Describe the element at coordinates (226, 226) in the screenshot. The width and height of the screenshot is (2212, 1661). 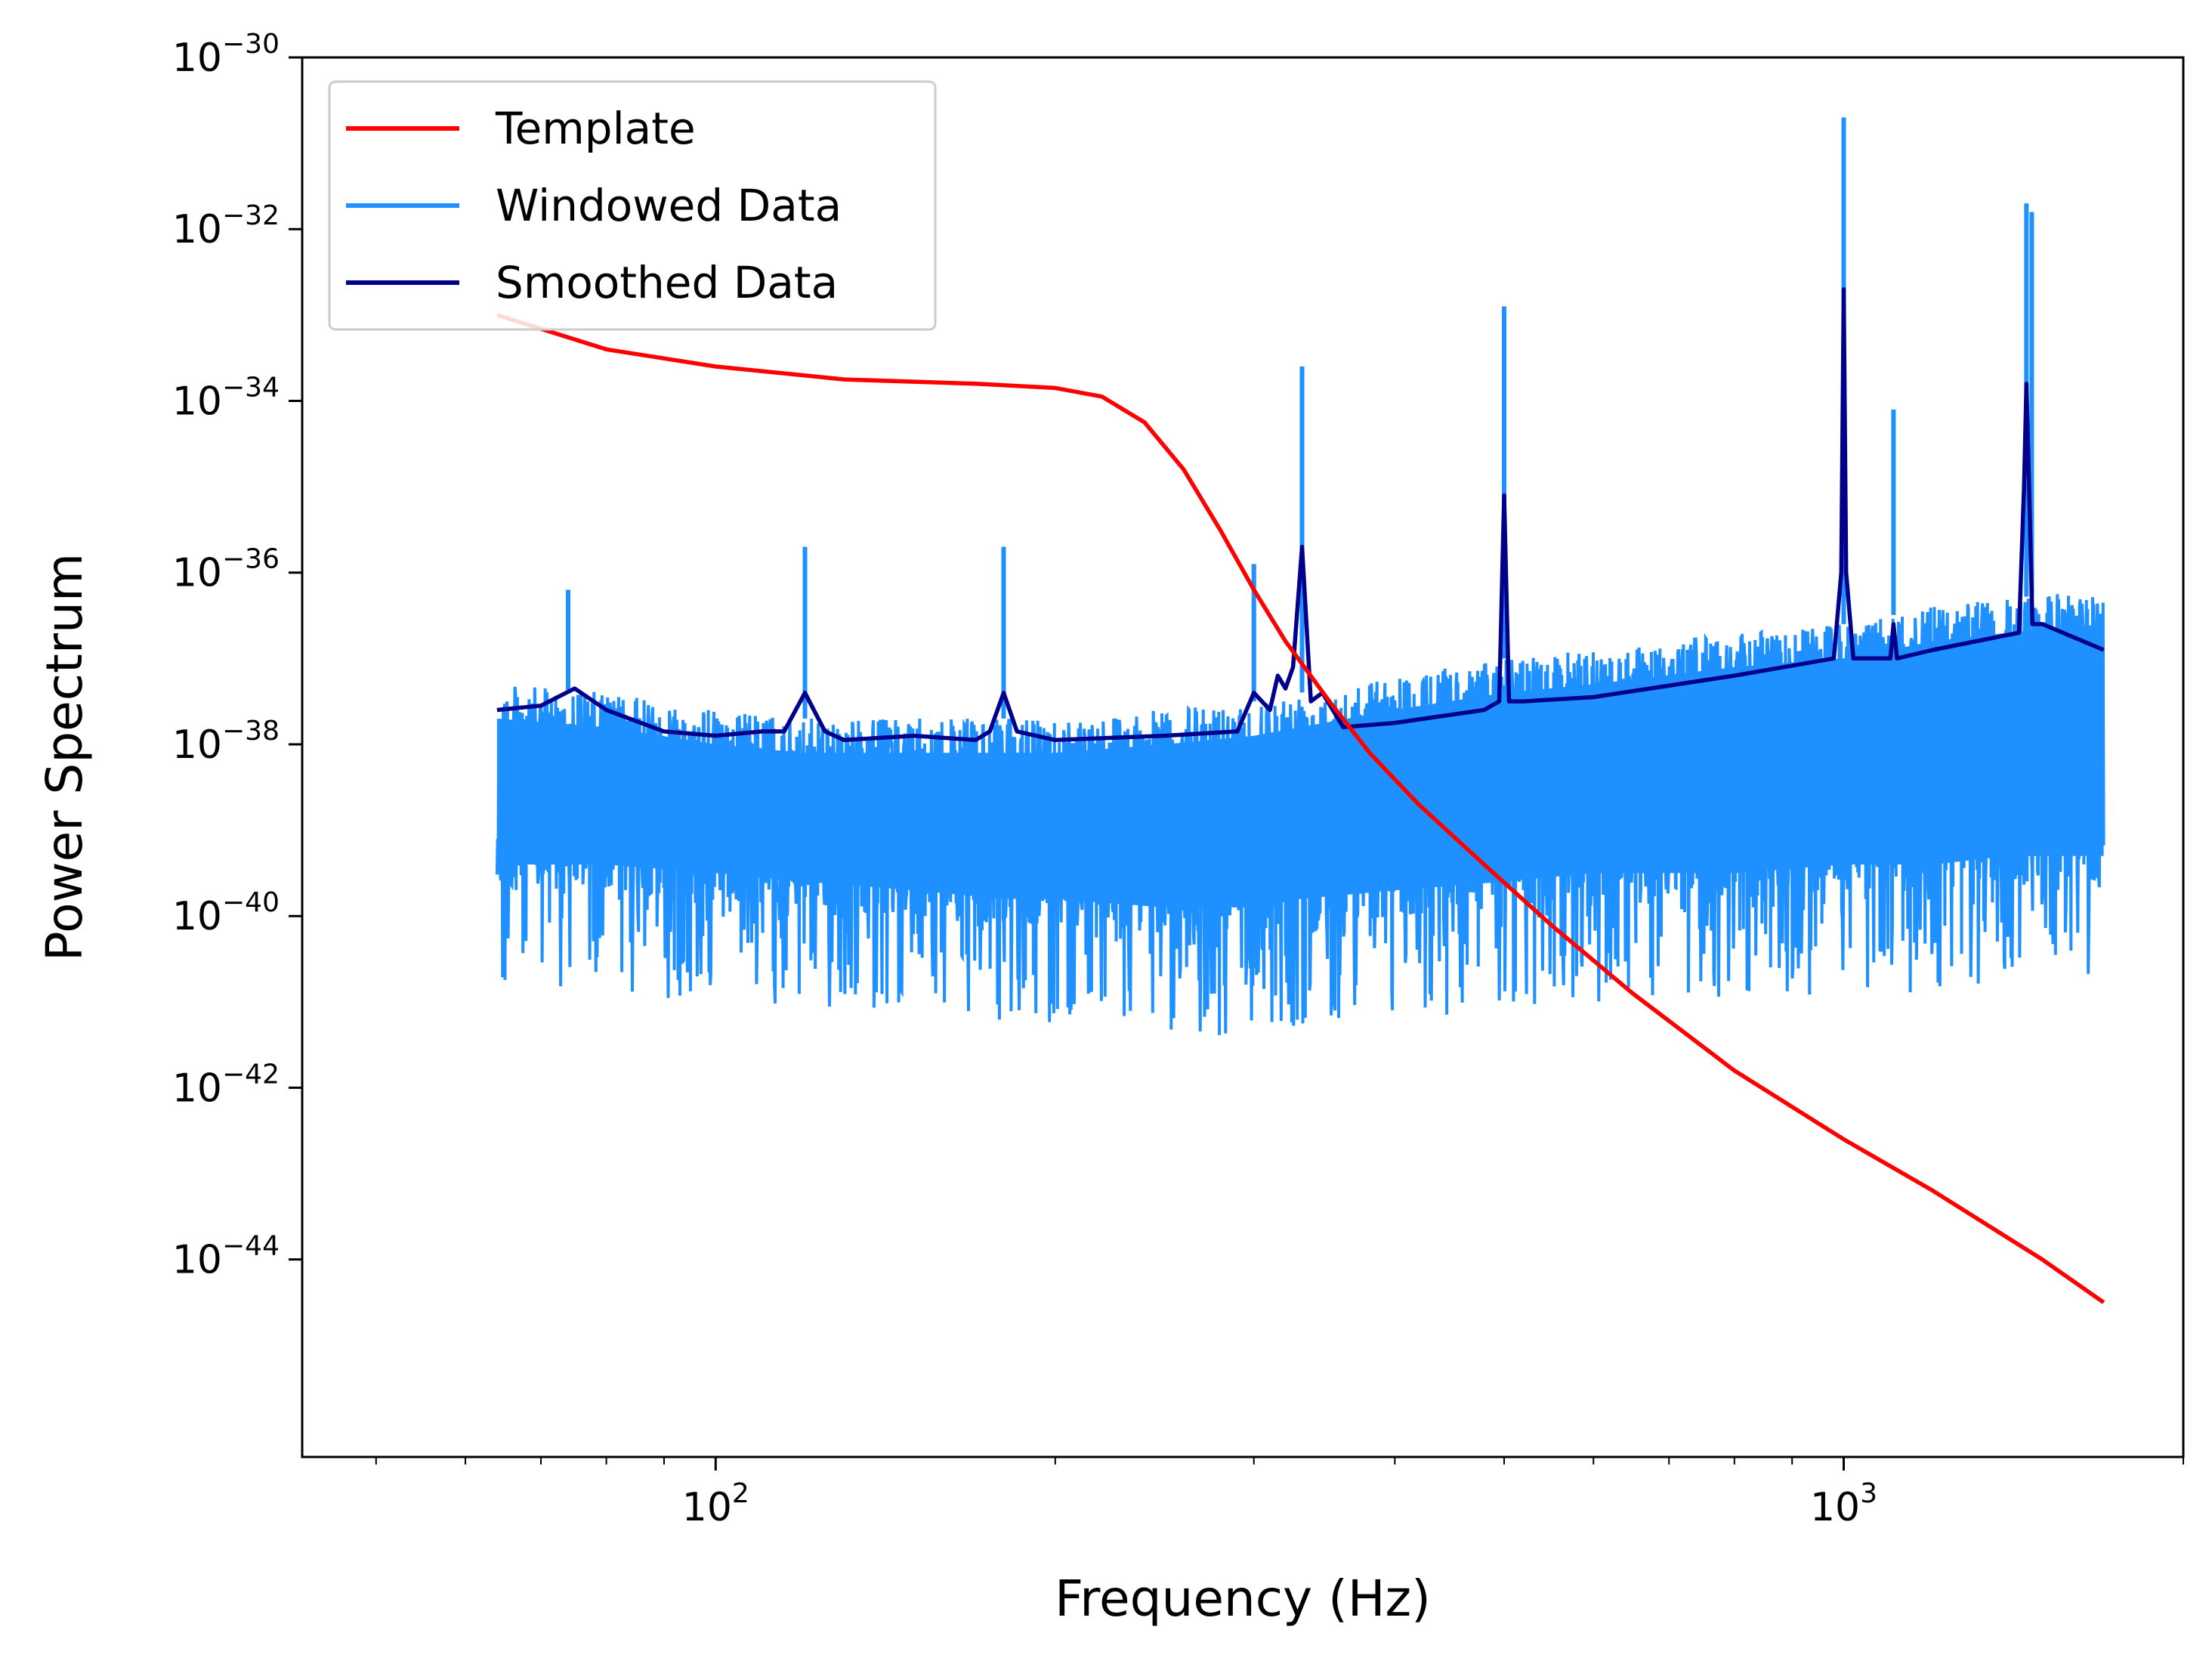
I see `y-tick-label: 10−32` at that location.